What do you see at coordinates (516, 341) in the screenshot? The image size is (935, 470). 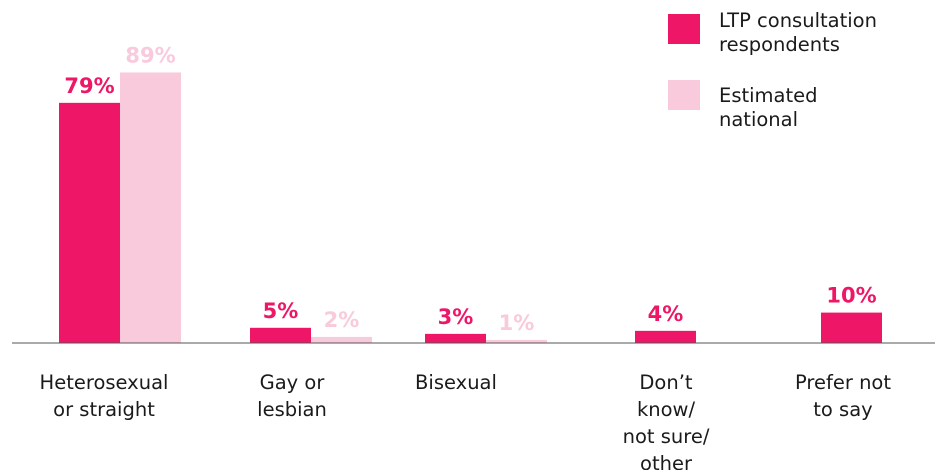 I see `bar-s1-c2` at bounding box center [516, 341].